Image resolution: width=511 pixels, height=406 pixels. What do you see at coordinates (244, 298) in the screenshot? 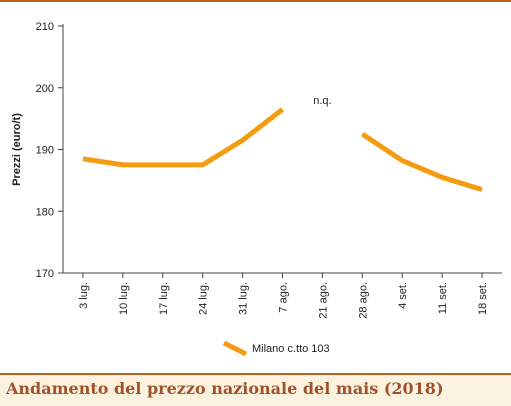
I see `x-tick-label: 31 lug.` at bounding box center [244, 298].